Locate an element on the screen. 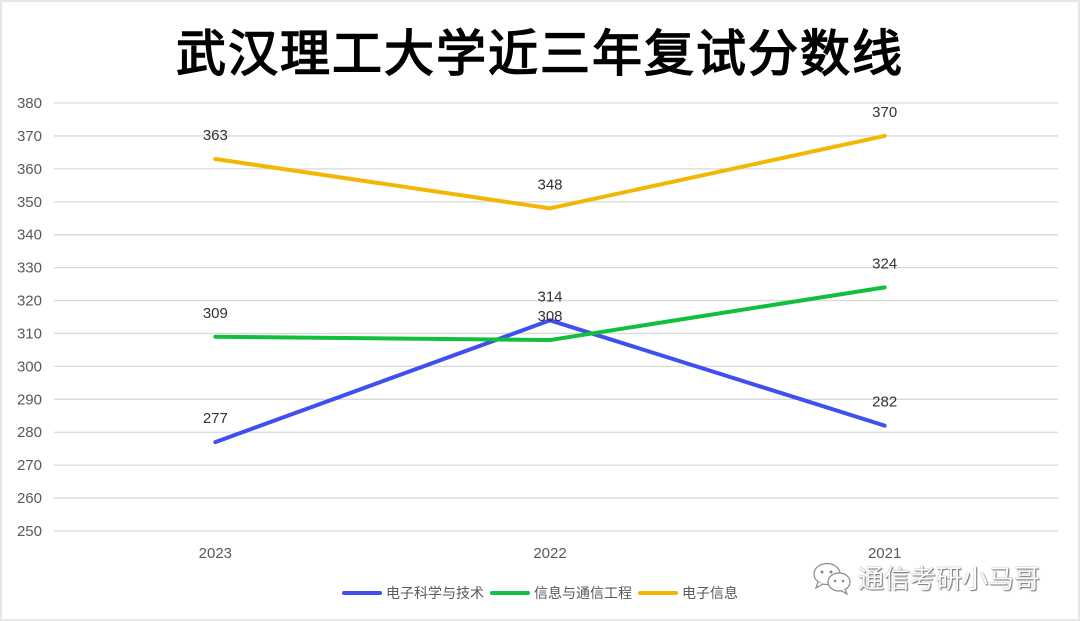  y-tick-label: 270 is located at coordinates (29, 465).